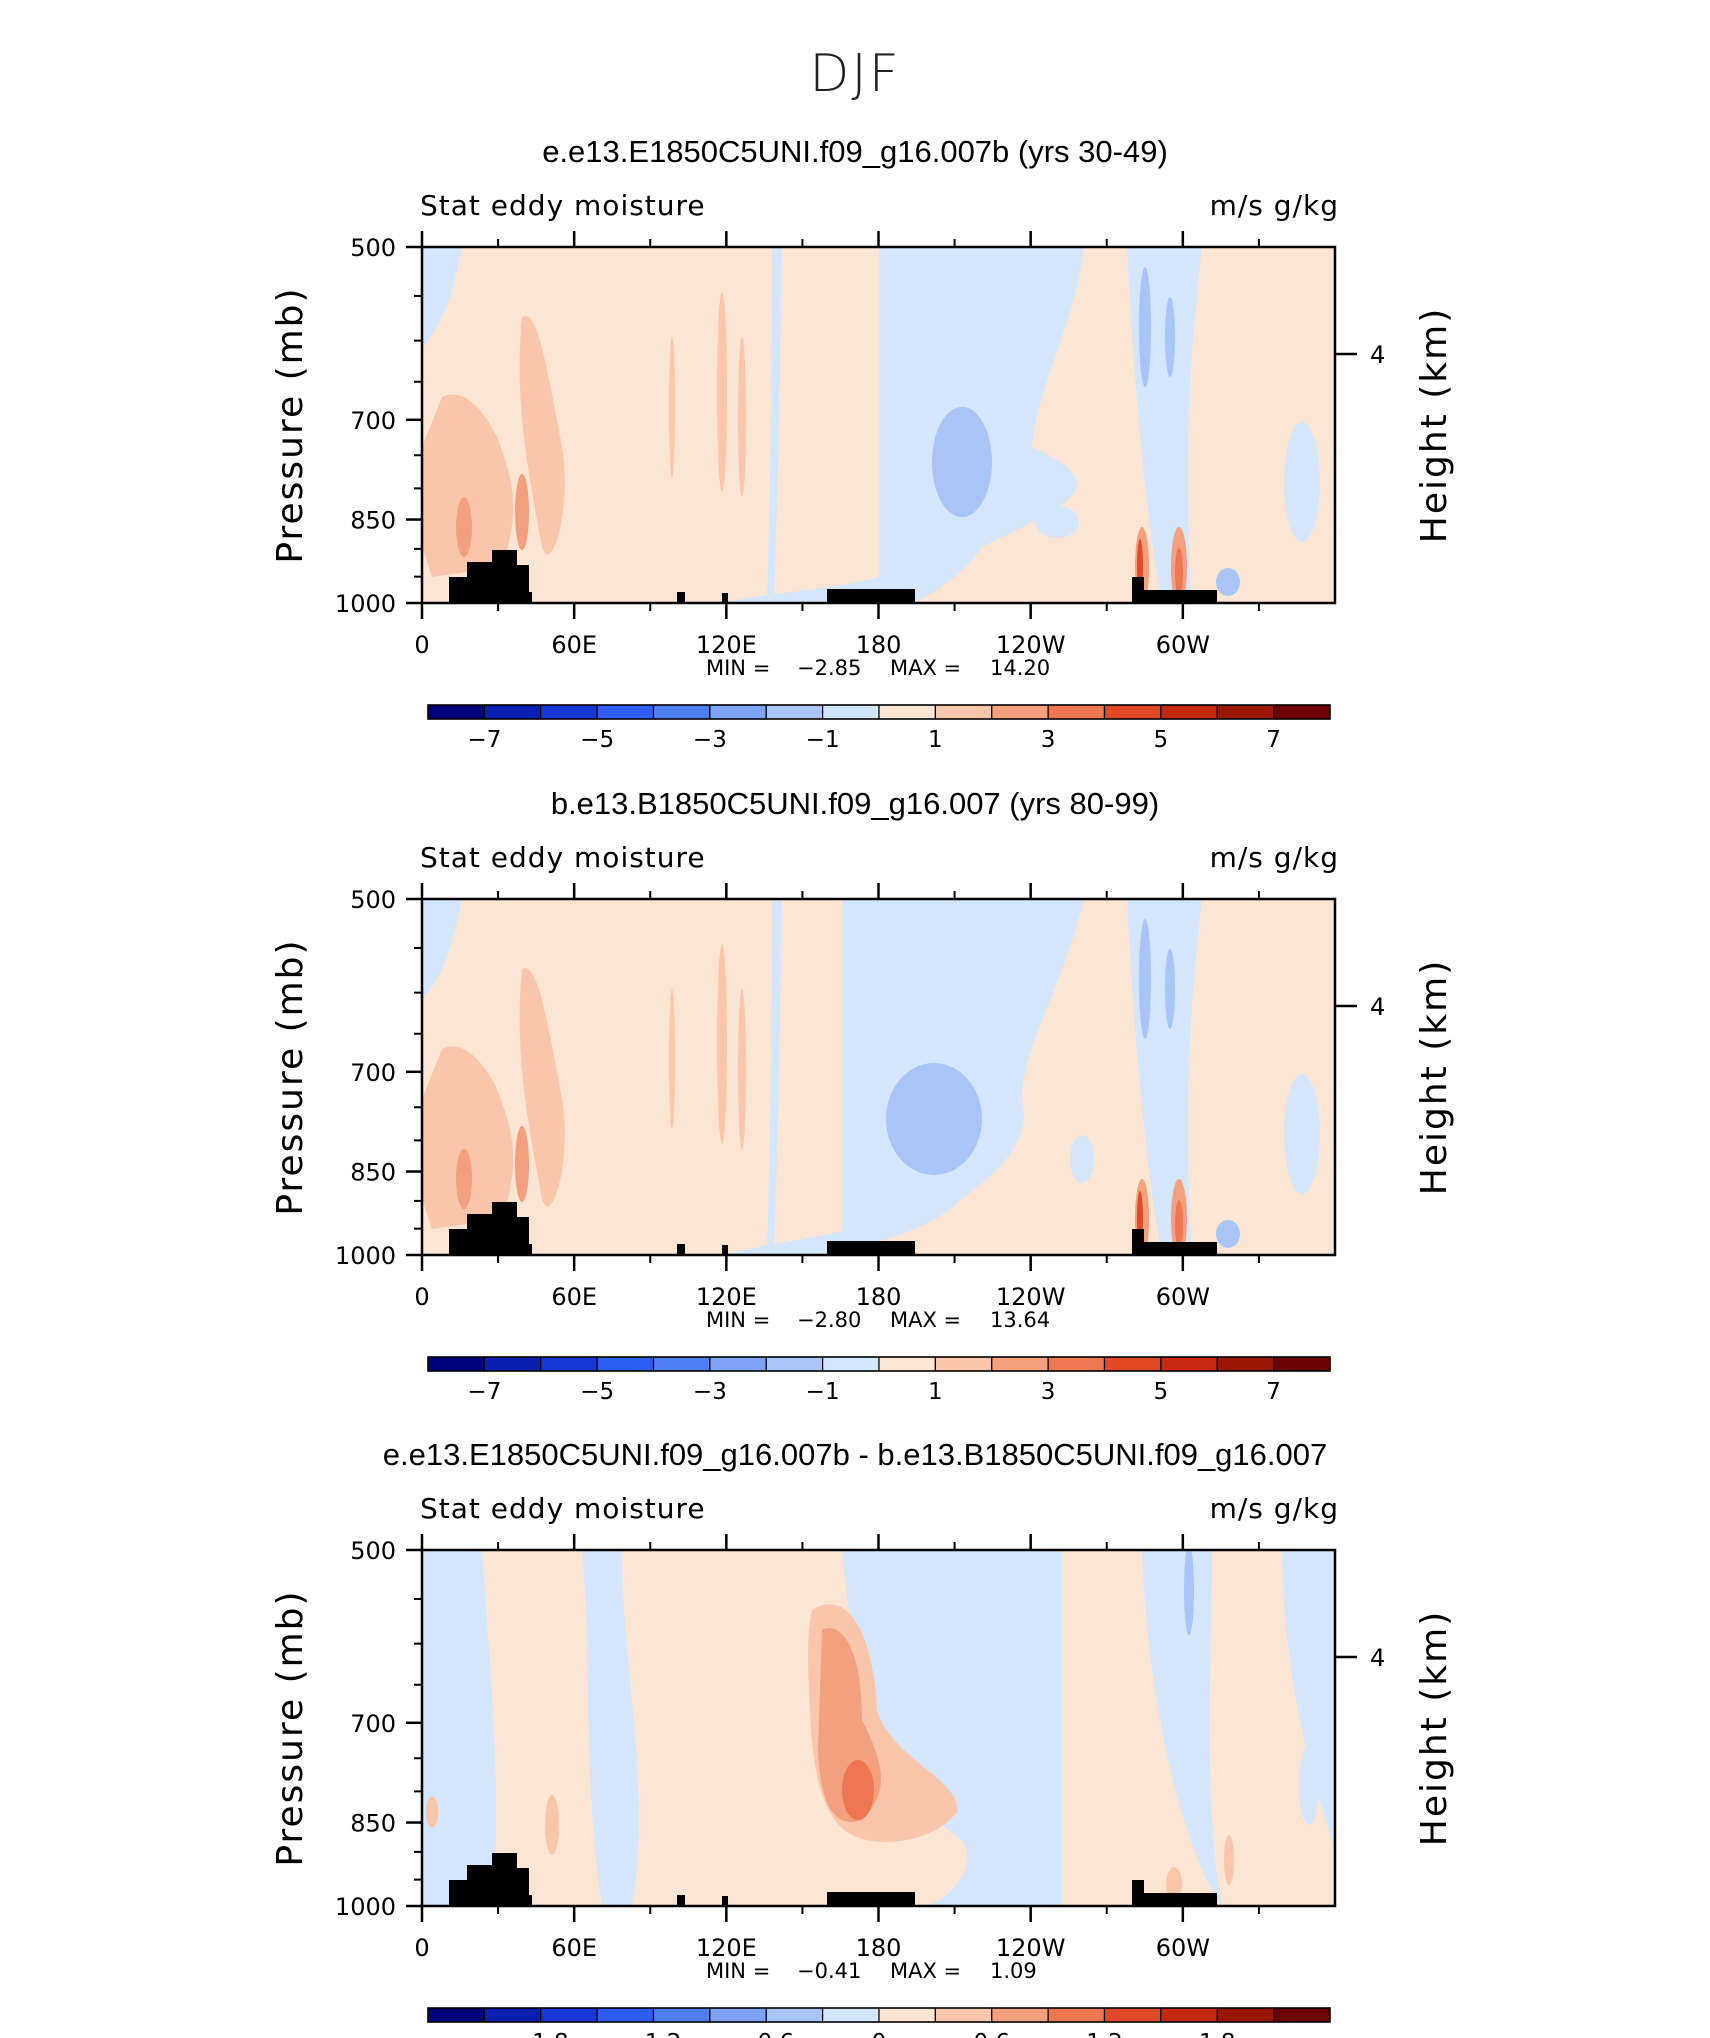 This screenshot has width=1710, height=2038. Describe the element at coordinates (925, 1971) in the screenshot. I see `max-label: MAX =` at that location.